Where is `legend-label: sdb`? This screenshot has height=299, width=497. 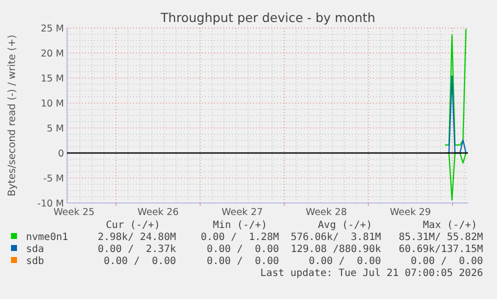
legend-label: sdb is located at coordinates (35, 261).